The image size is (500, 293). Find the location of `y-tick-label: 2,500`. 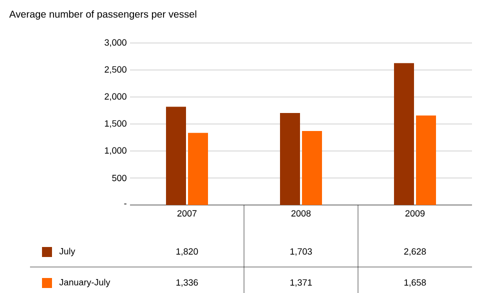

y-tick-label: 2,500 is located at coordinates (115, 70).